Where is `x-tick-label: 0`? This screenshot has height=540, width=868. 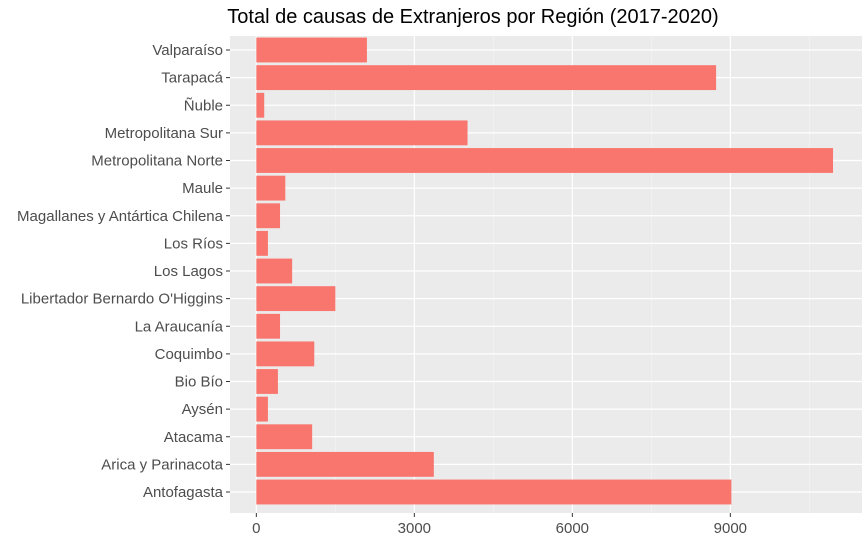
x-tick-label: 0 is located at coordinates (256, 528).